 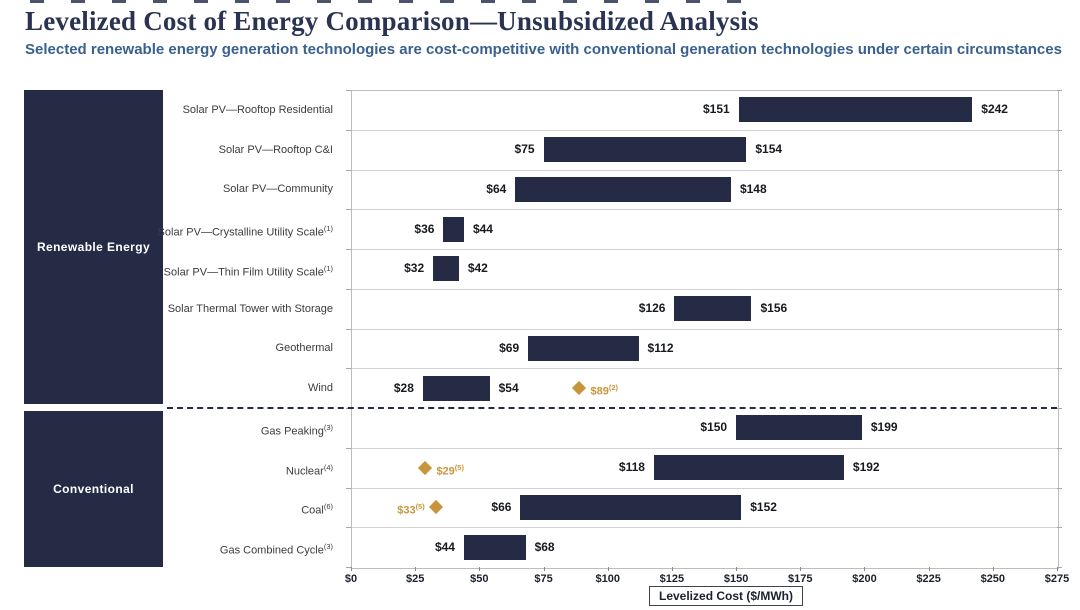 I want to click on bar-high-value: $152, so click(x=763, y=506).